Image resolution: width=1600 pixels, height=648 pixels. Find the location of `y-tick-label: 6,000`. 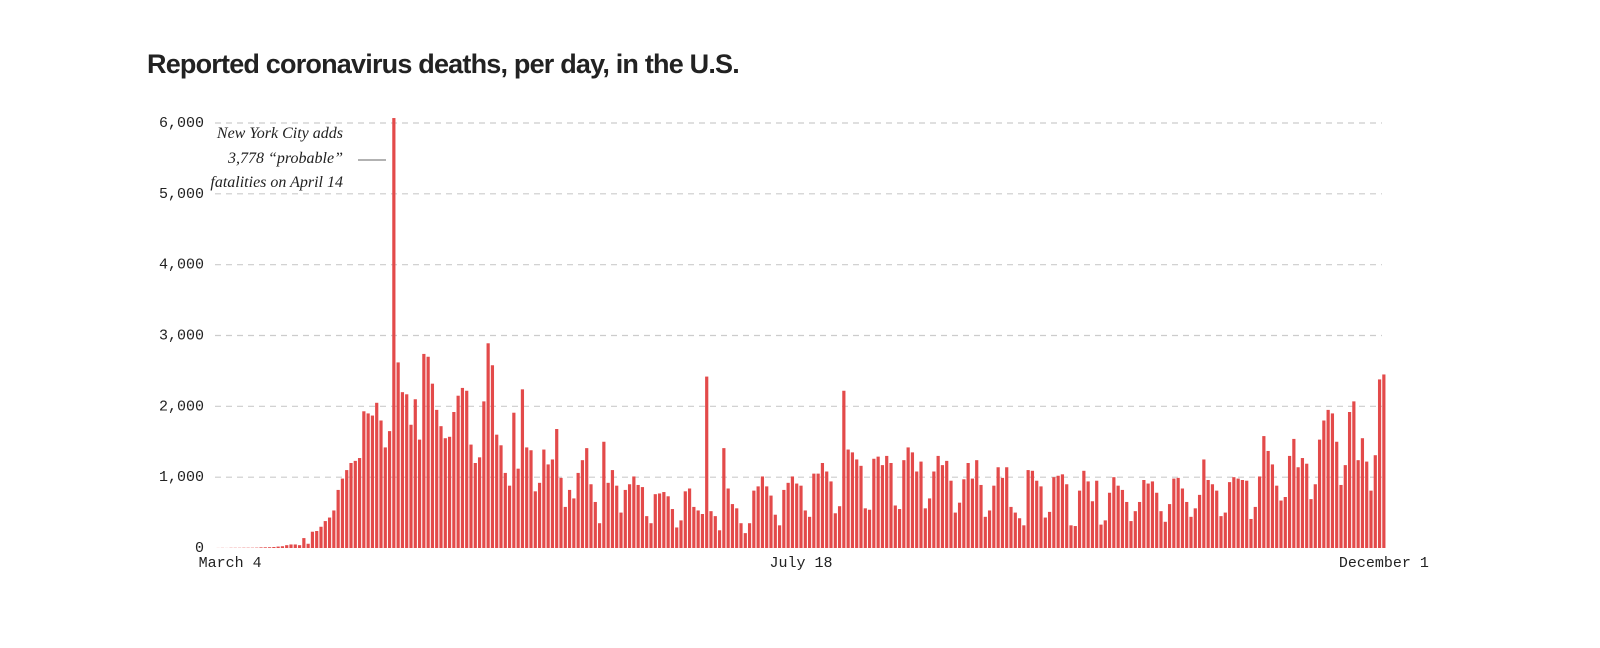

y-tick-label: 6,000 is located at coordinates (181, 123).